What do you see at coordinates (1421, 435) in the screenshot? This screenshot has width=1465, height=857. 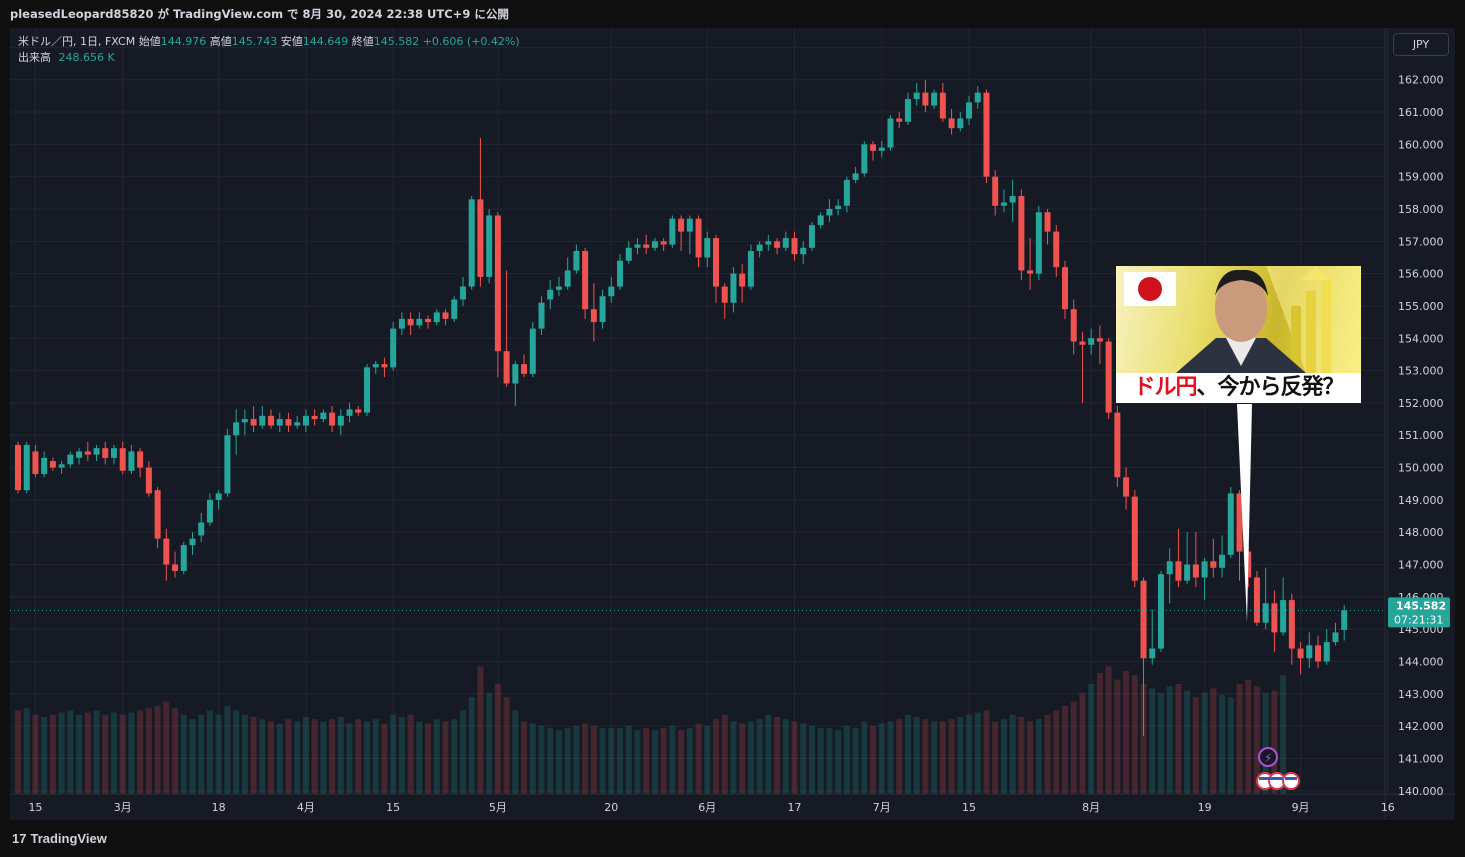 I see `price-tick-label: 151.000` at bounding box center [1421, 435].